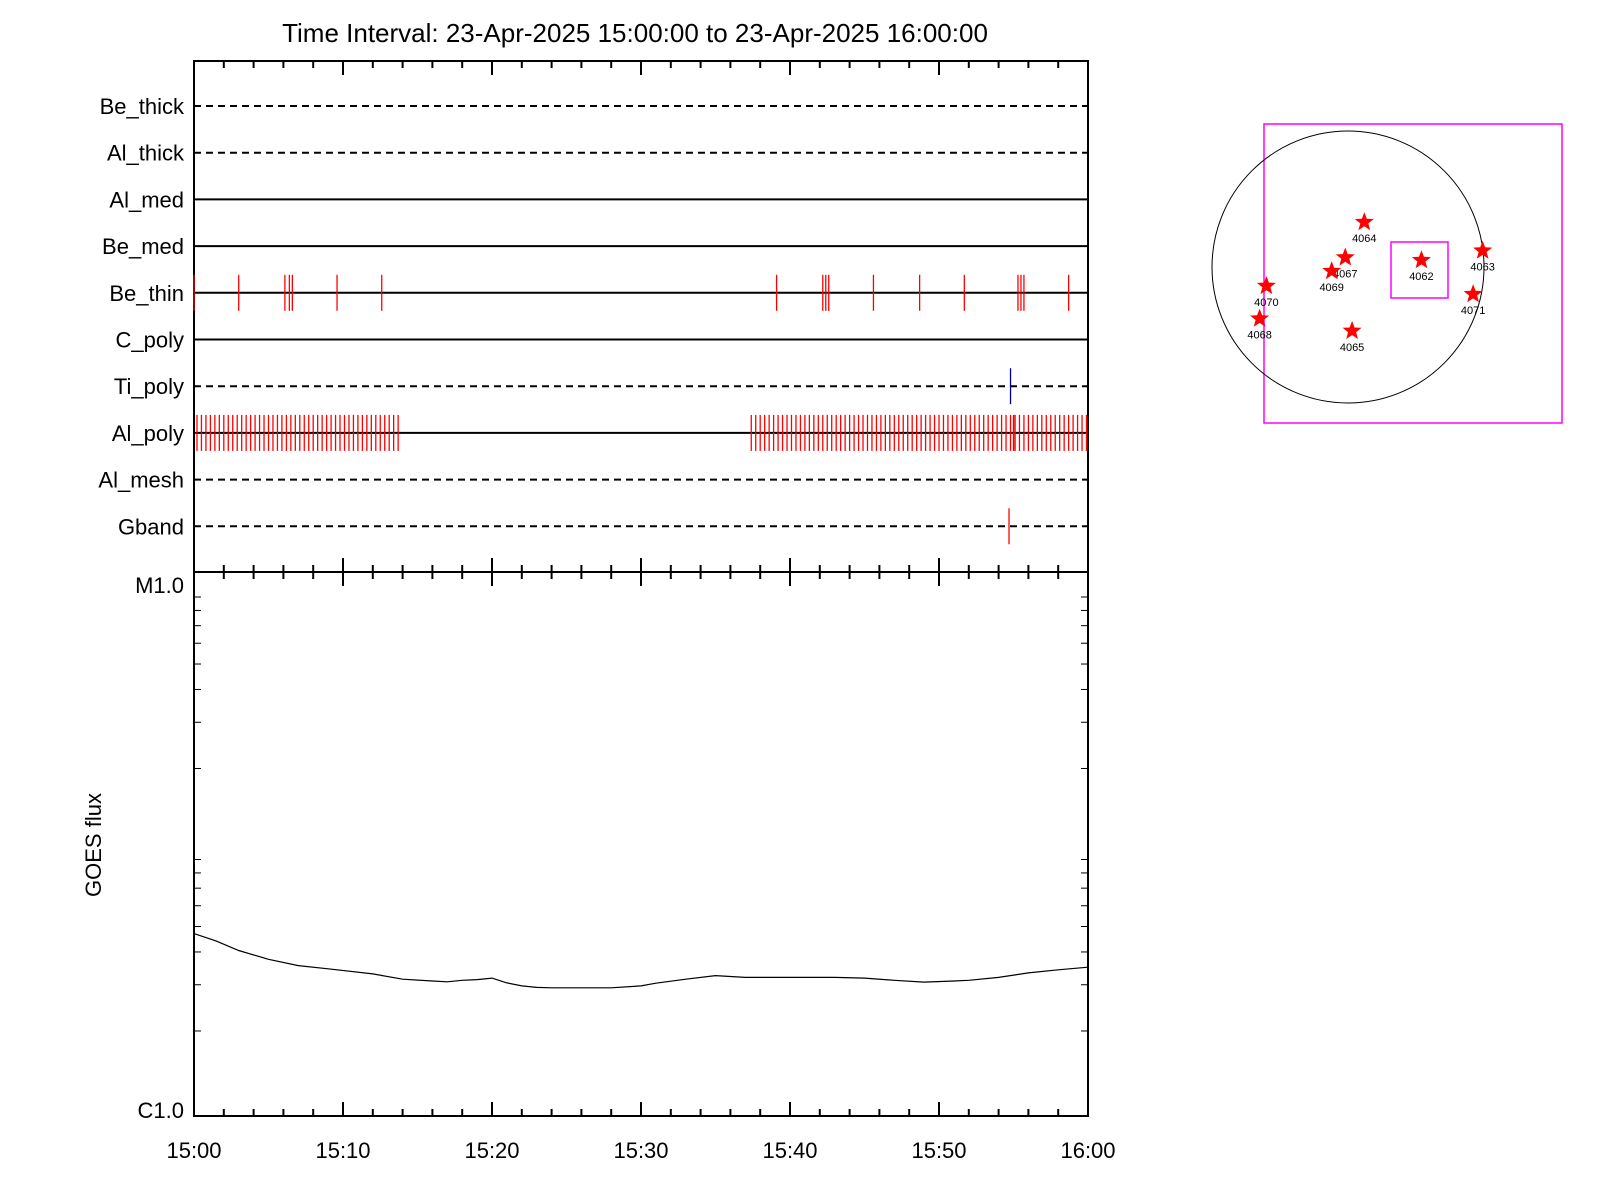 Image resolution: width=1600 pixels, height=1200 pixels. Describe the element at coordinates (1348, 267) in the screenshot. I see `solar-limb-circle` at that location.